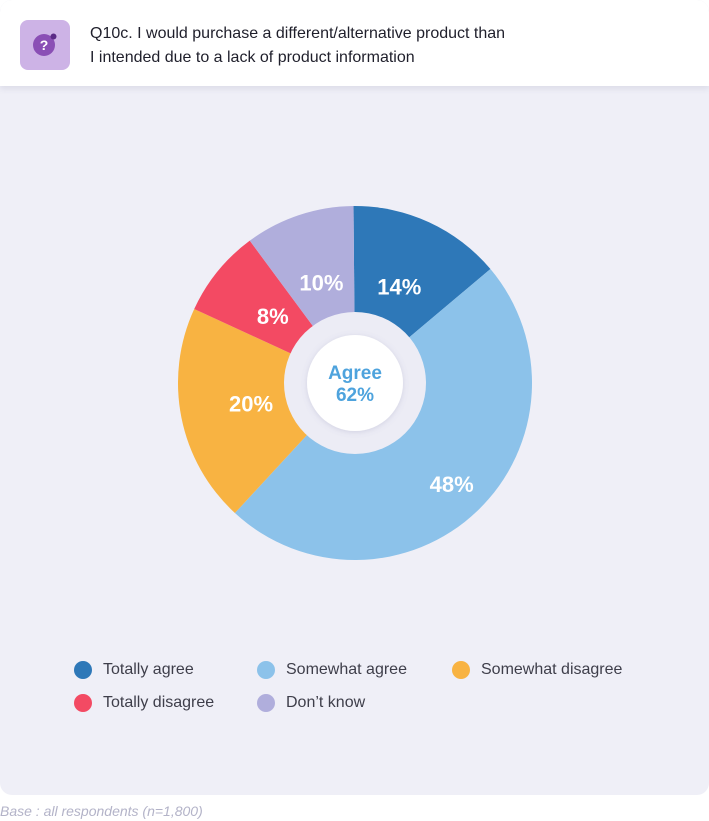  What do you see at coordinates (251, 404) in the screenshot?
I see `data-label-somewhat-disagree: 20%` at bounding box center [251, 404].